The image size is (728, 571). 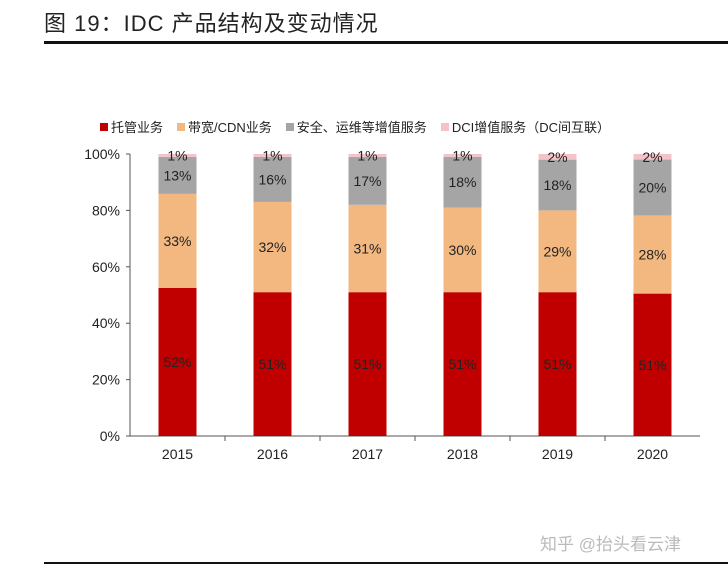 What do you see at coordinates (137, 127) in the screenshot?
I see `legend-label: 托管业务` at bounding box center [137, 127].